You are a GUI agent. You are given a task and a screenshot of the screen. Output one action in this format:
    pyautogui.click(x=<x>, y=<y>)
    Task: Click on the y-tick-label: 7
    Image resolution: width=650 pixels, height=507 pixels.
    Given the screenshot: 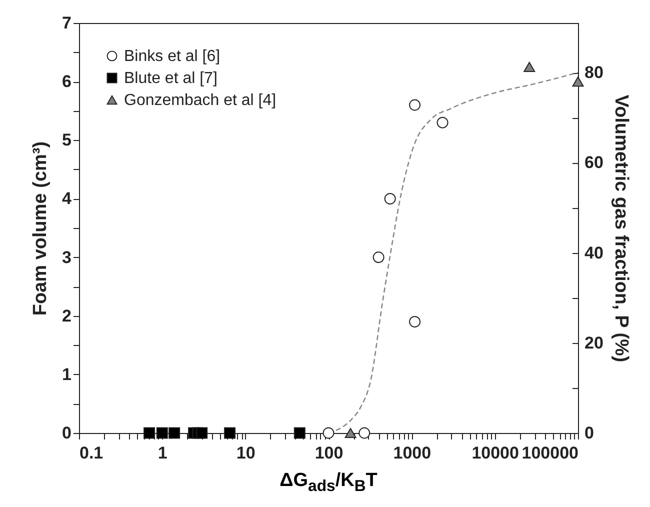 What is the action you would take?
    pyautogui.click(x=67, y=23)
    